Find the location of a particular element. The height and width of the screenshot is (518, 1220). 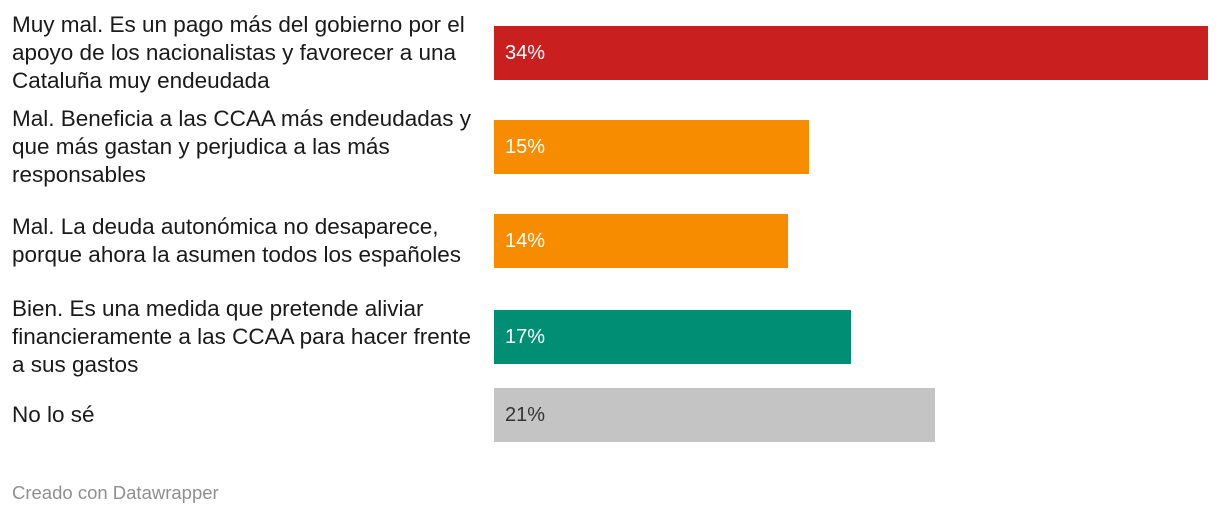

value-label: 15% is located at coordinates (525, 146).